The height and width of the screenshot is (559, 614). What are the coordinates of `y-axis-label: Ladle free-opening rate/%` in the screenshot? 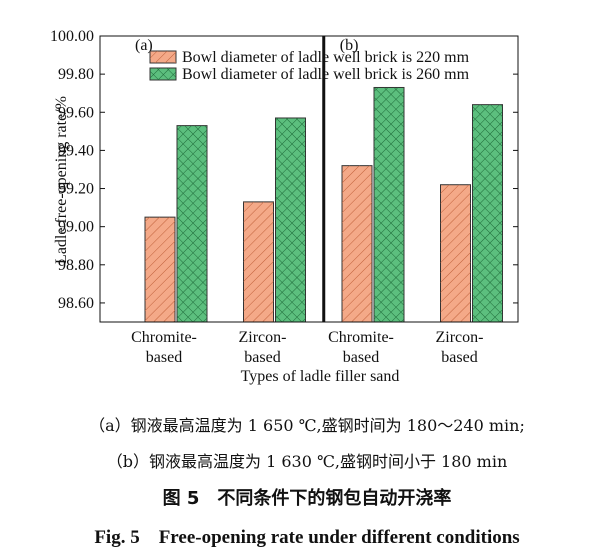 It's located at (61, 180).